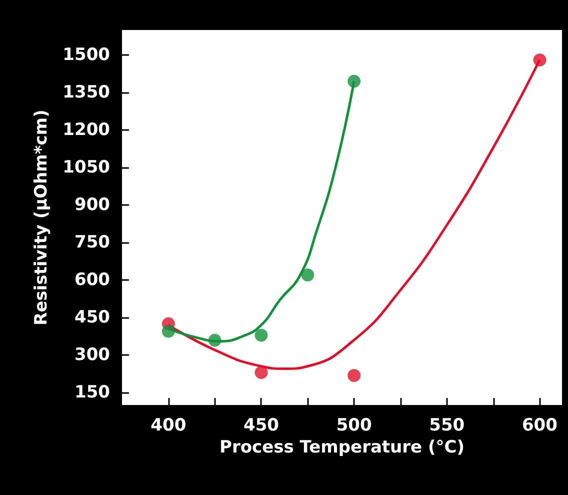 The image size is (568, 495). Describe the element at coordinates (168, 426) in the screenshot. I see `x-tick-label: 400` at that location.